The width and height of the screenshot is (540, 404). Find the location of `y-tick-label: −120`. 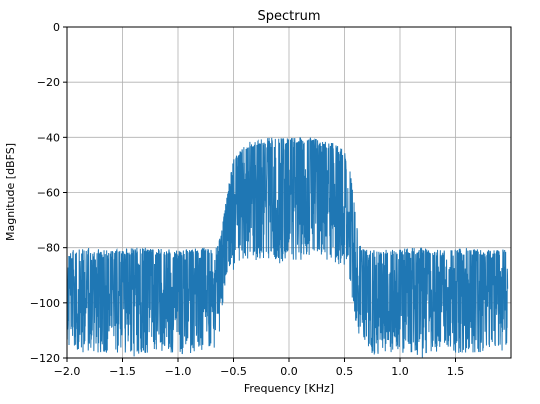

y-tick-label: −120 is located at coordinates (45, 358).